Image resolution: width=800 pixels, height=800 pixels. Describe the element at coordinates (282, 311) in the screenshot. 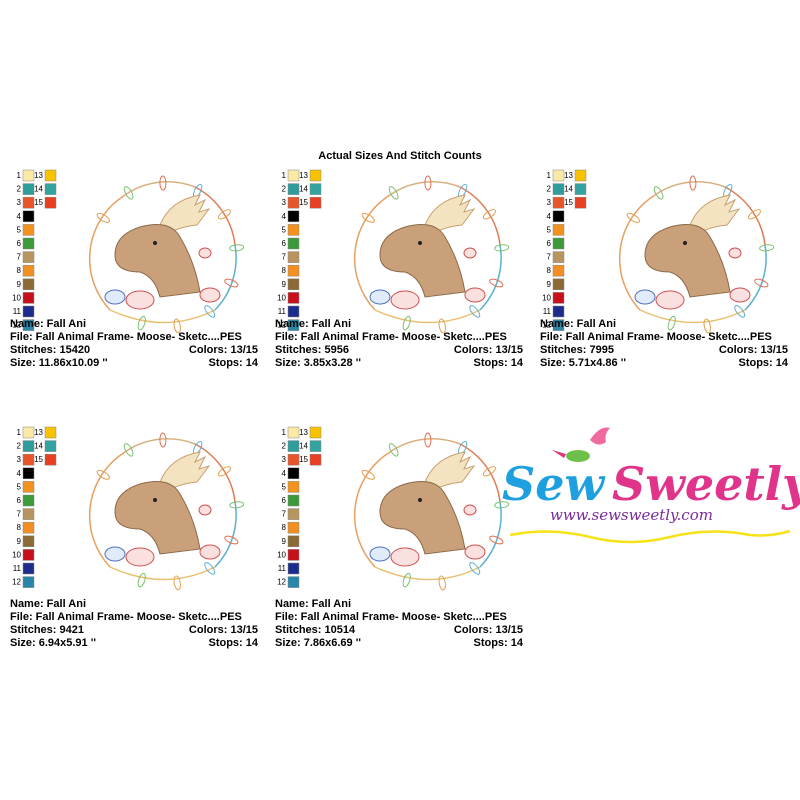

I see `swatch-number: 11` at that location.